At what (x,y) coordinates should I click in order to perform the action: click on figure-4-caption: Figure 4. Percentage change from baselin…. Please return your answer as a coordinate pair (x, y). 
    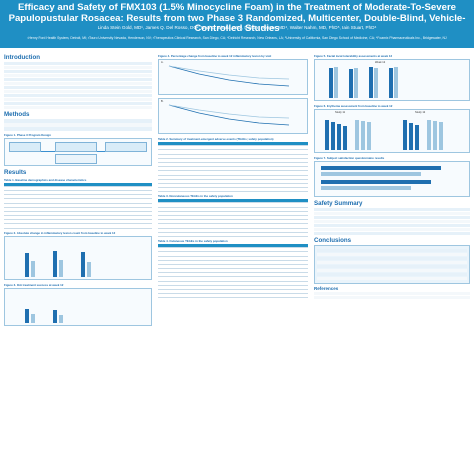
    Looking at the image, I should click on (215, 56).